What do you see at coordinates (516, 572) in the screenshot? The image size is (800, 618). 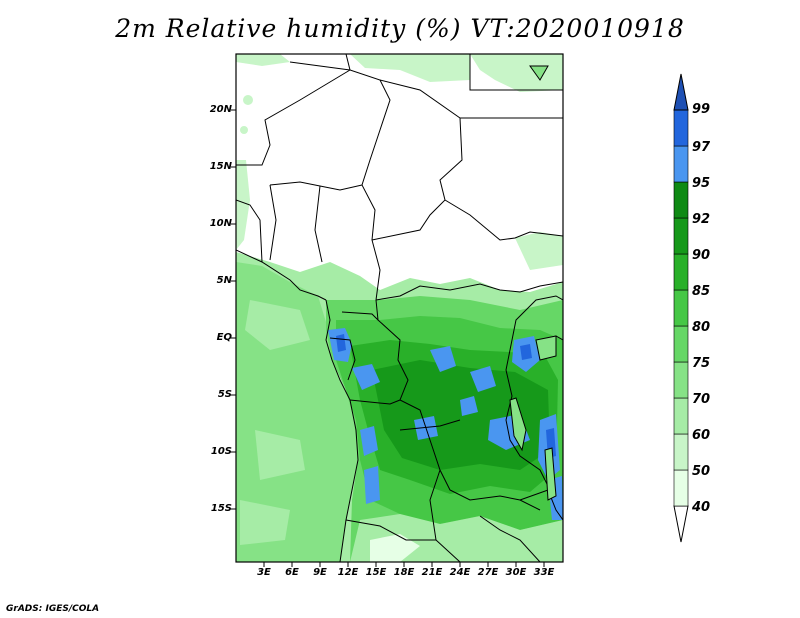 I see `lon-label-30e: 30E` at bounding box center [516, 572].